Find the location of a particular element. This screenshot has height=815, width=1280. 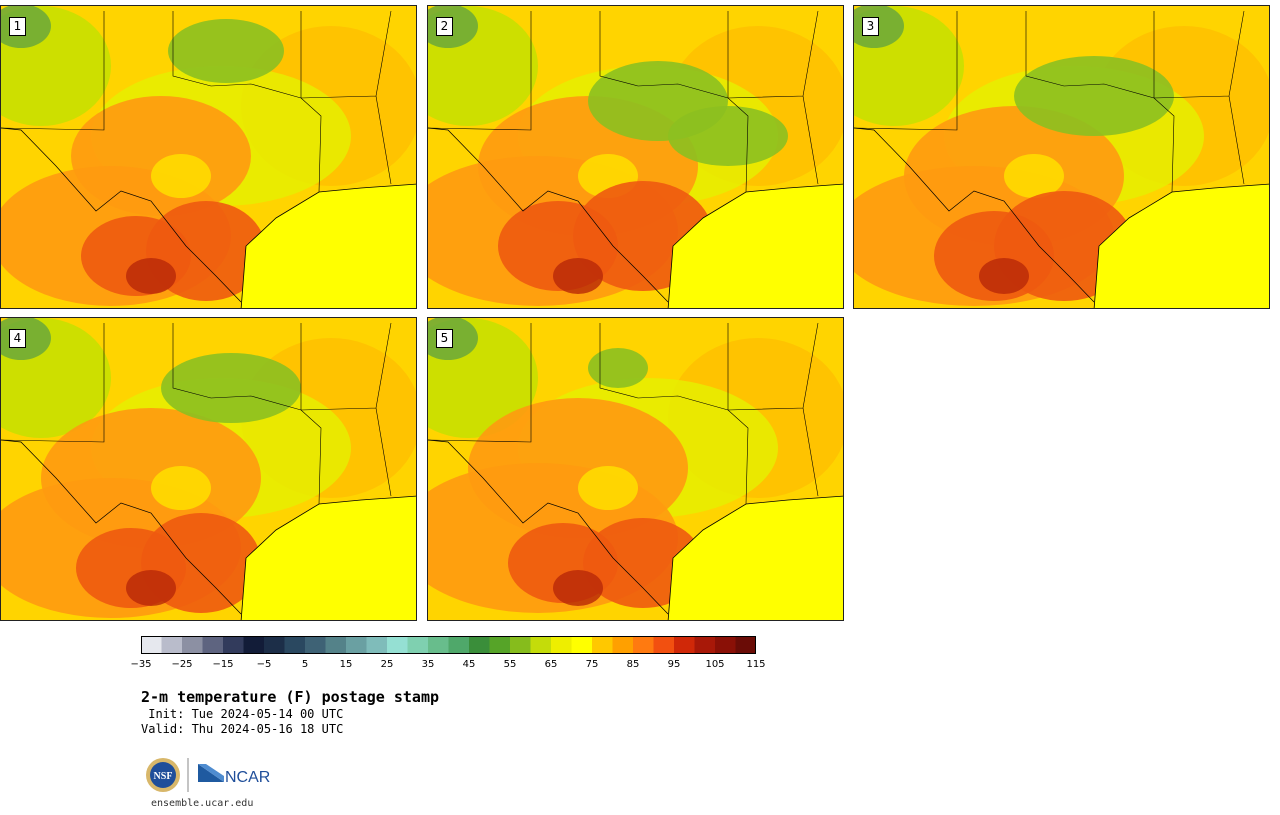

colorbar-tick-label: 85 is located at coordinates (633, 664).